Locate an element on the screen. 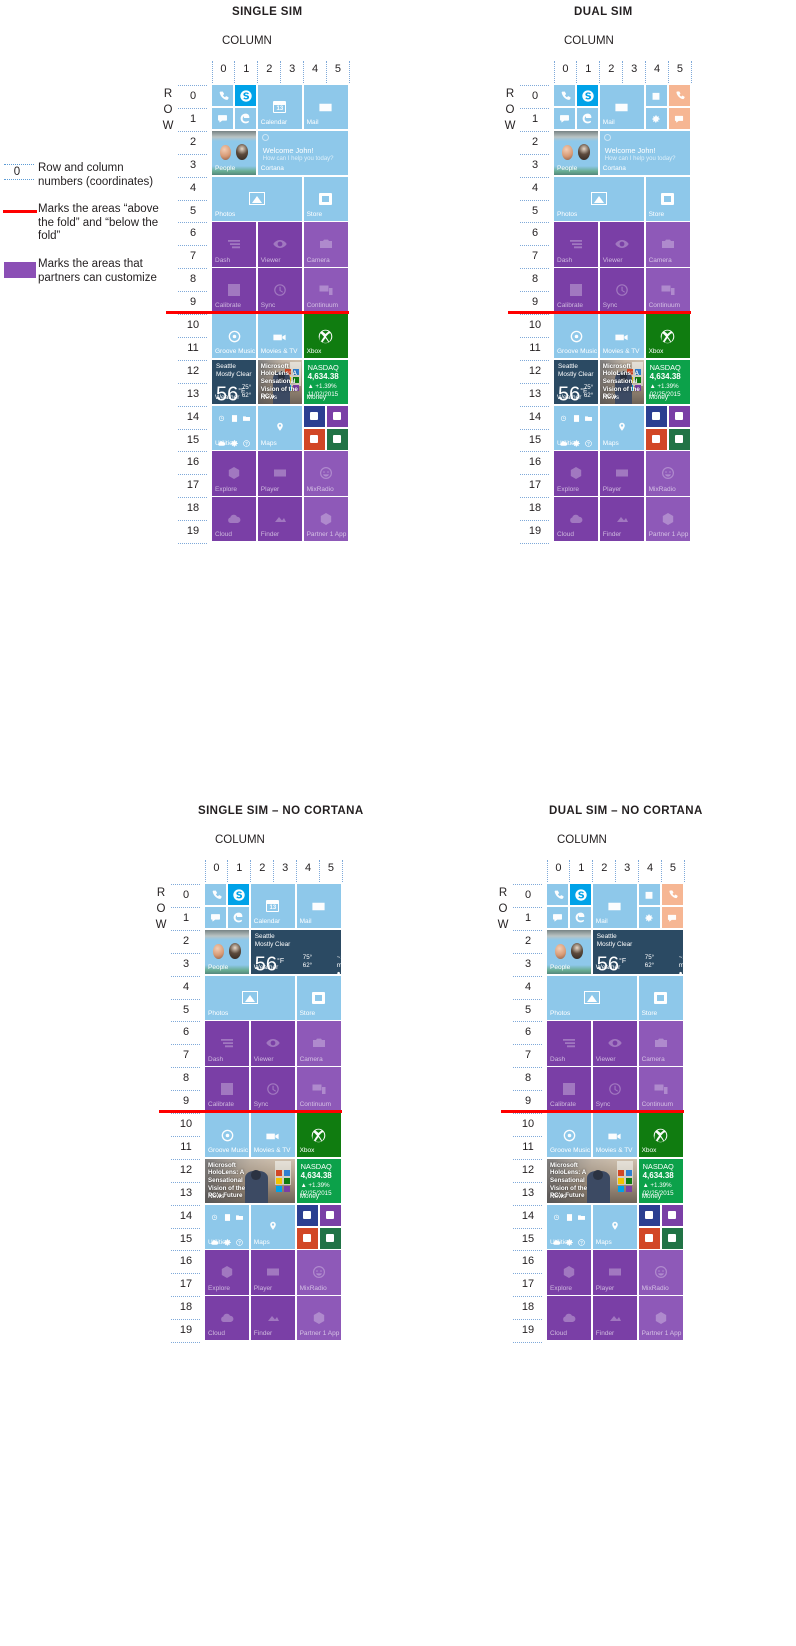  tile-mail: Mail is located at coordinates (614, 906).